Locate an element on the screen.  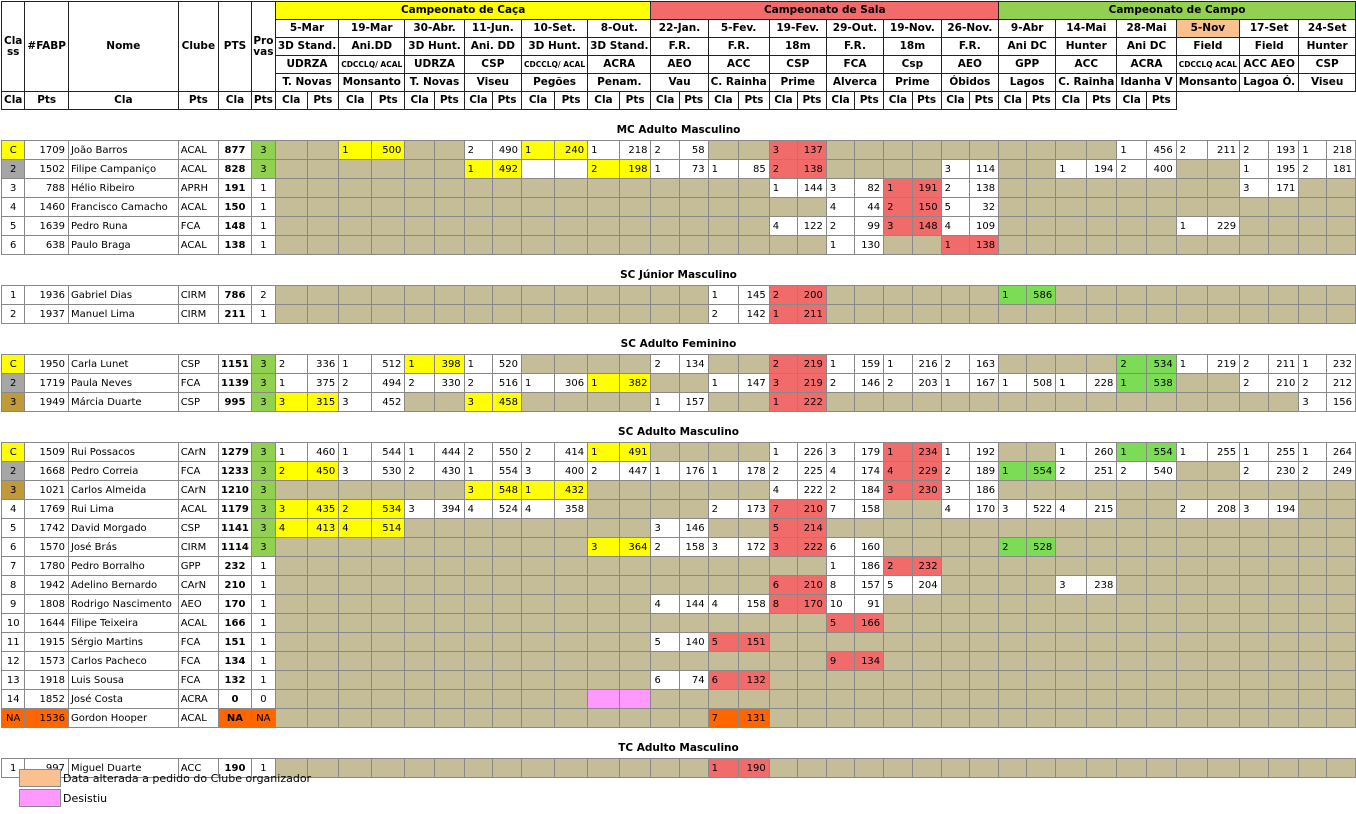
result-points: 85 is located at coordinates (754, 169).